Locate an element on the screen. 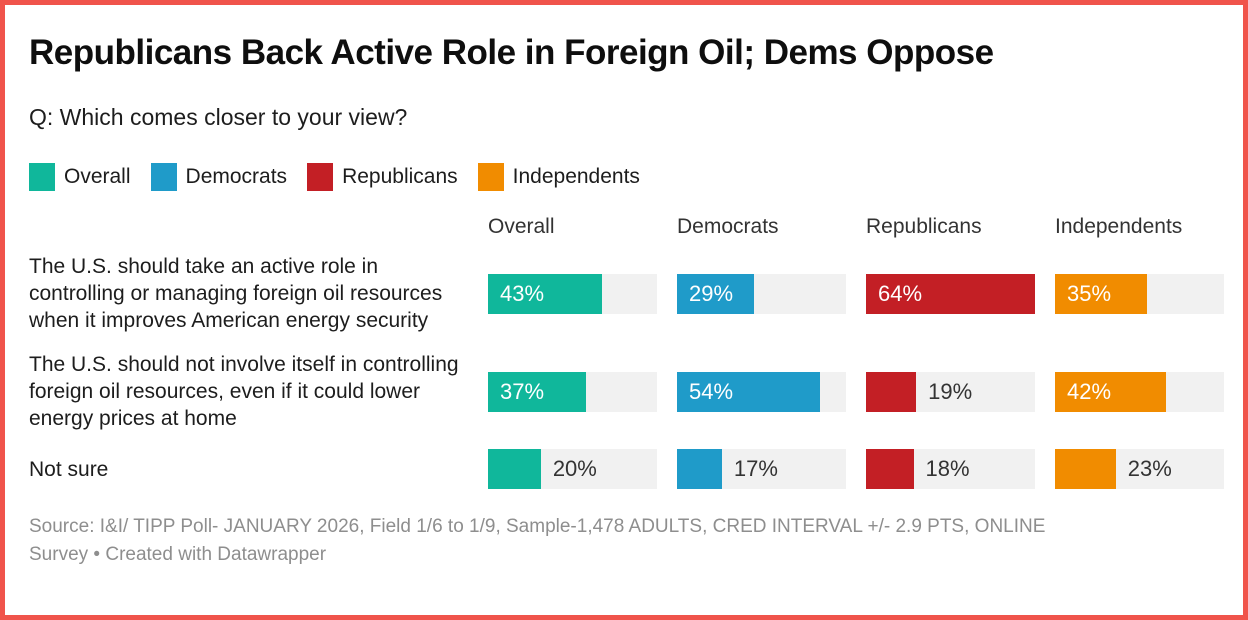 Image resolution: width=1248 pixels, height=620 pixels. bar-value-label: 64% is located at coordinates (900, 293).